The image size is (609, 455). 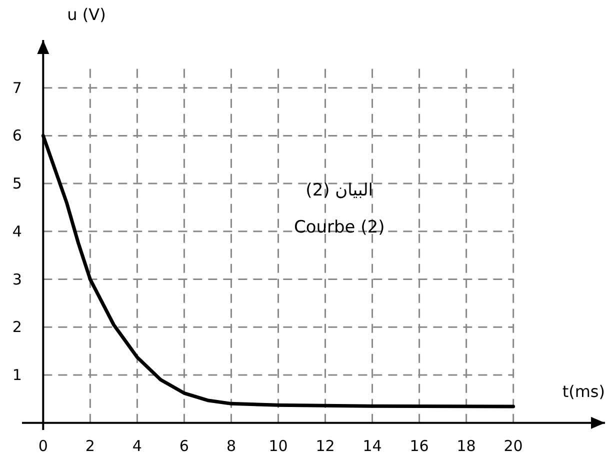 I want to click on x-axis-title: t(ms), so click(x=583, y=391).